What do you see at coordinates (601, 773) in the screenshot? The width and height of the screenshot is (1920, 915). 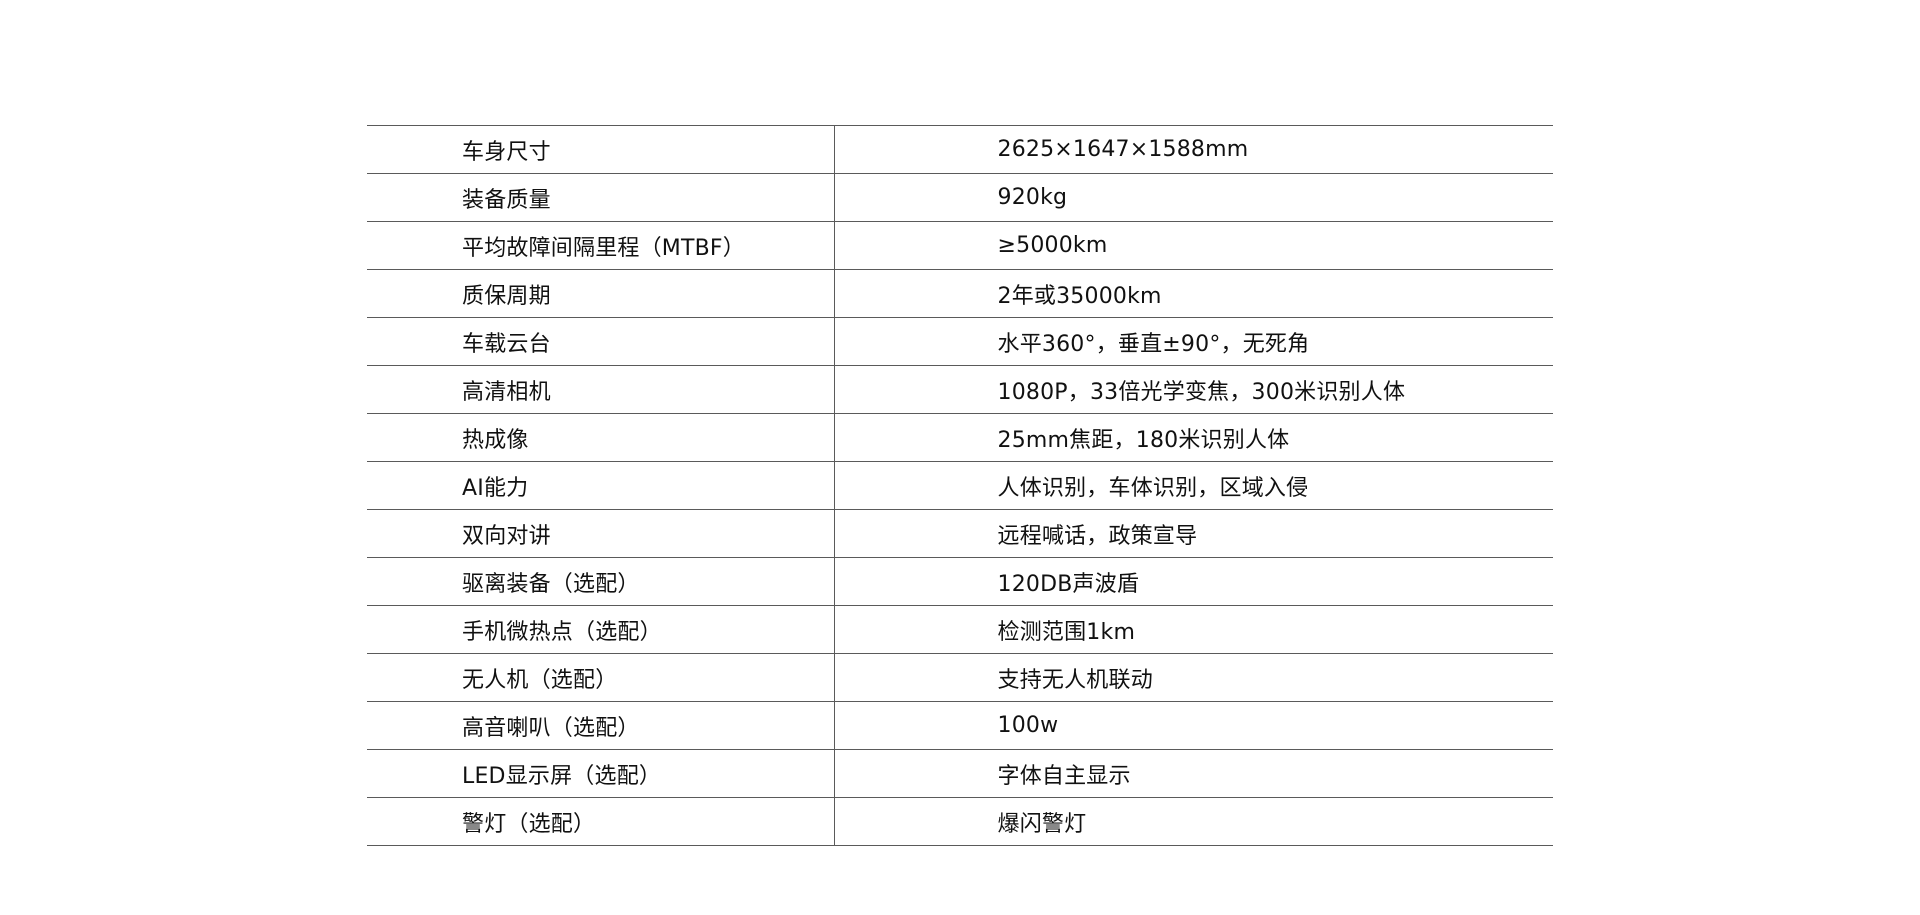 I see `spec-label: LED显示屏（选配）` at bounding box center [601, 773].